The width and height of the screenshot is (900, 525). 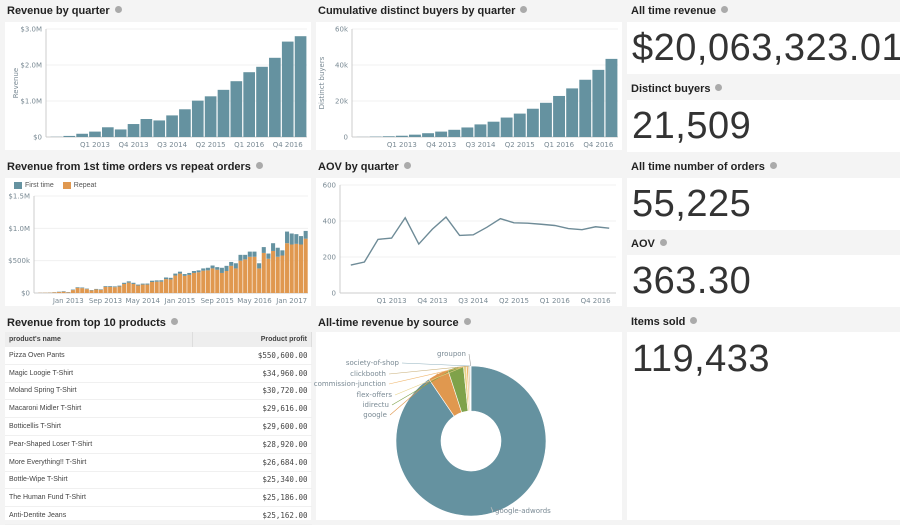 I want to click on y-tick-label: 40k, so click(x=342, y=66).